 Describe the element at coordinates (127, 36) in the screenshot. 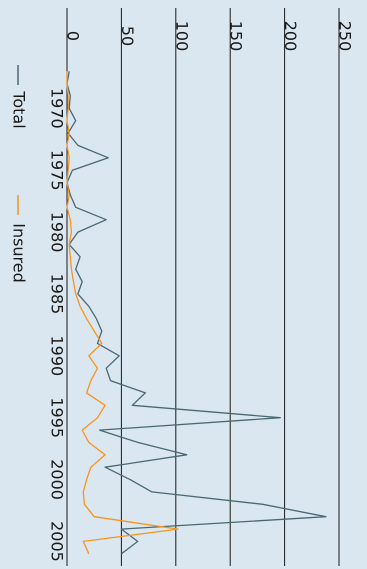

I see `y-tick-label: 50` at that location.